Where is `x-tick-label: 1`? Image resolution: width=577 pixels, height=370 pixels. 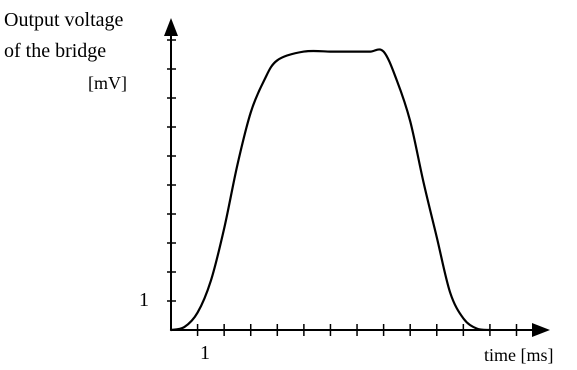 x-tick-label: 1 is located at coordinates (205, 353).